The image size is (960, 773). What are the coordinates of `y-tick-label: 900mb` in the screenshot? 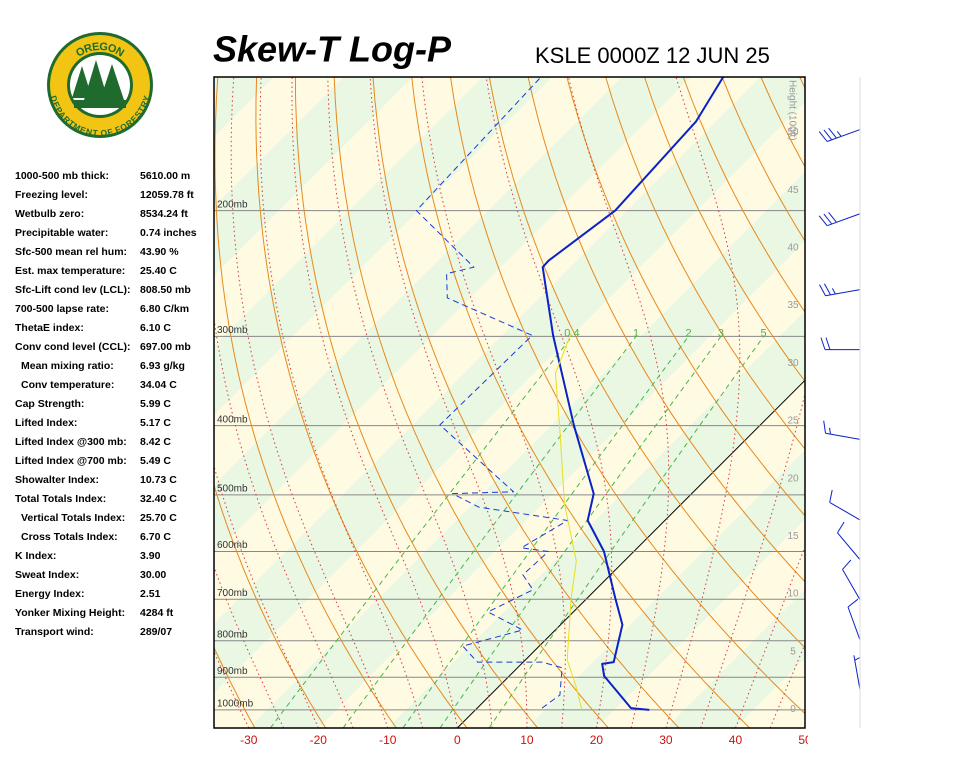 It's located at (232, 671).